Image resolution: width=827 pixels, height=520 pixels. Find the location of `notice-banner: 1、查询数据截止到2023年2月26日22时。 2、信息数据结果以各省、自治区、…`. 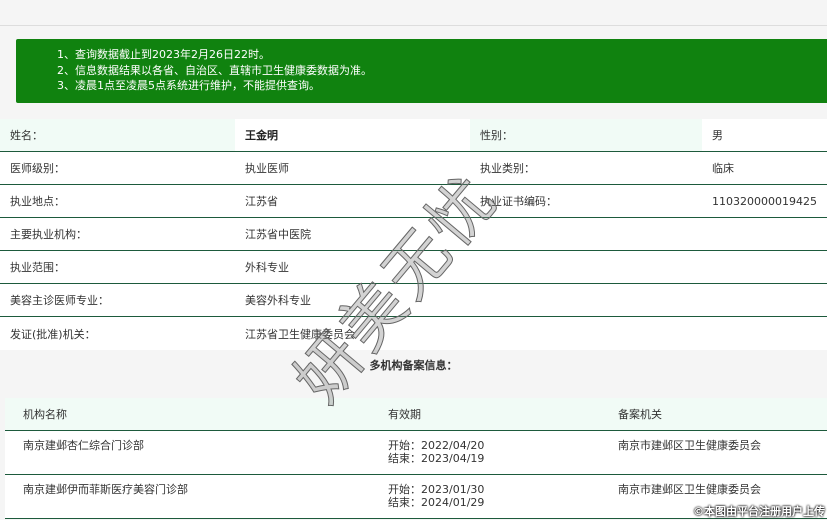

notice-banner: 1、查询数据截止到2023年2月26日22时。 2、信息数据结果以各省、自治区、… is located at coordinates (421, 71).